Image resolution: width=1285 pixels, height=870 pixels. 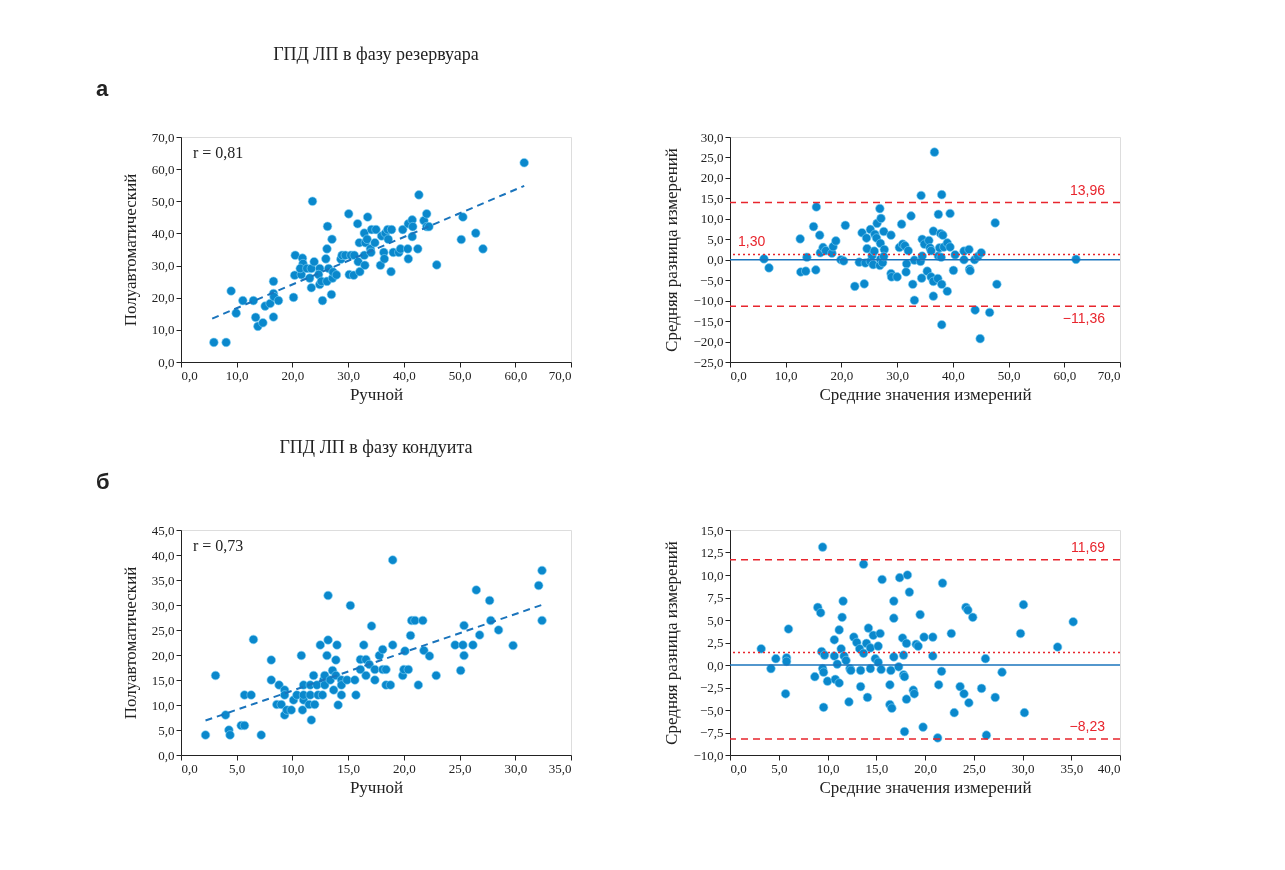 I want to click on y-tick-label: −7,5, so click(x=711, y=732).